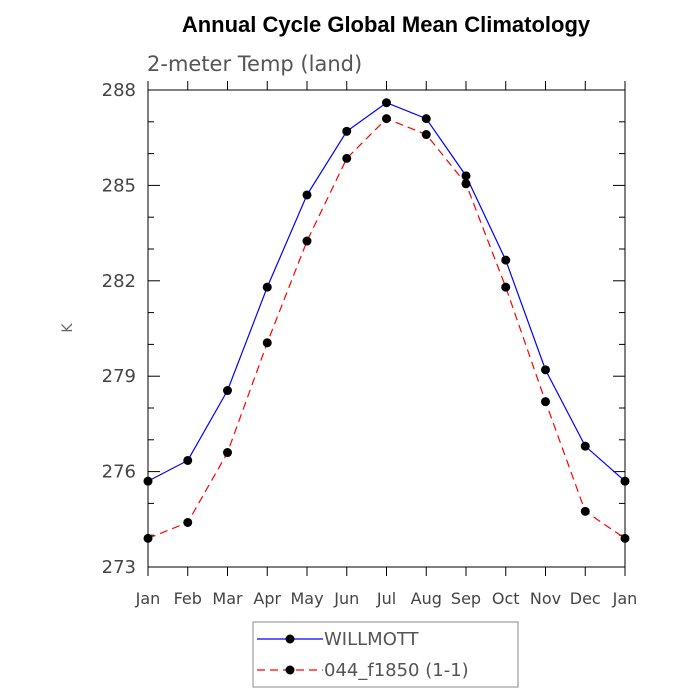 The height and width of the screenshot is (700, 700). I want to click on y-tick-label: 273, so click(119, 567).